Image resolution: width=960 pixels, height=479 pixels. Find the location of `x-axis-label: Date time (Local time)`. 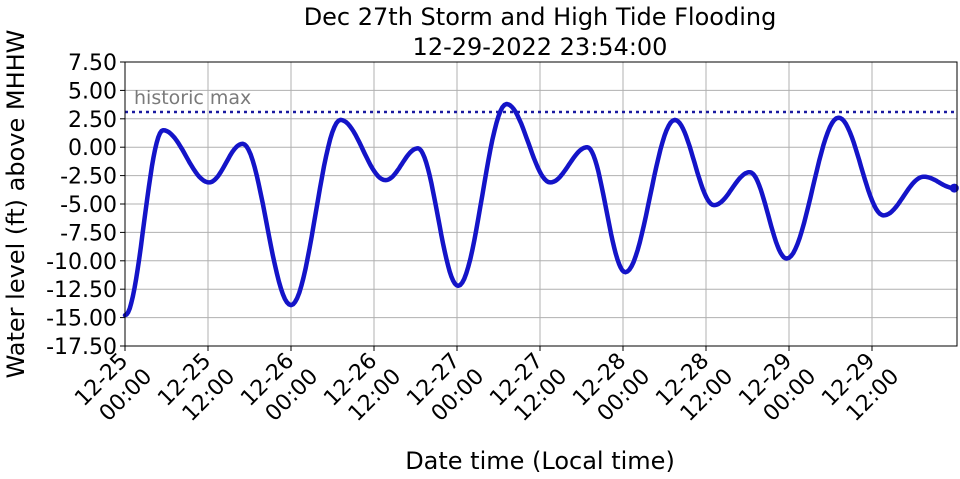

x-axis-label: Date time (Local time) is located at coordinates (540, 461).